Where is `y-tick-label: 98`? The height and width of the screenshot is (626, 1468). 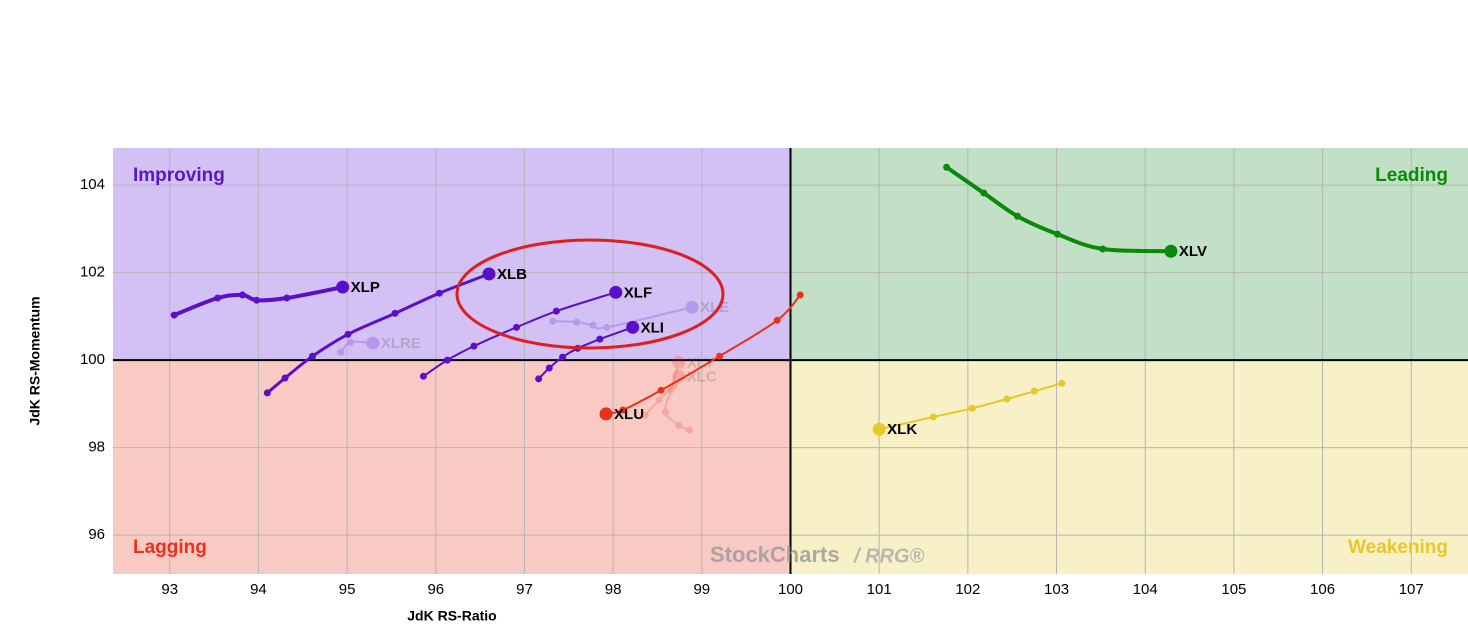
y-tick-label: 98 is located at coordinates (96, 447).